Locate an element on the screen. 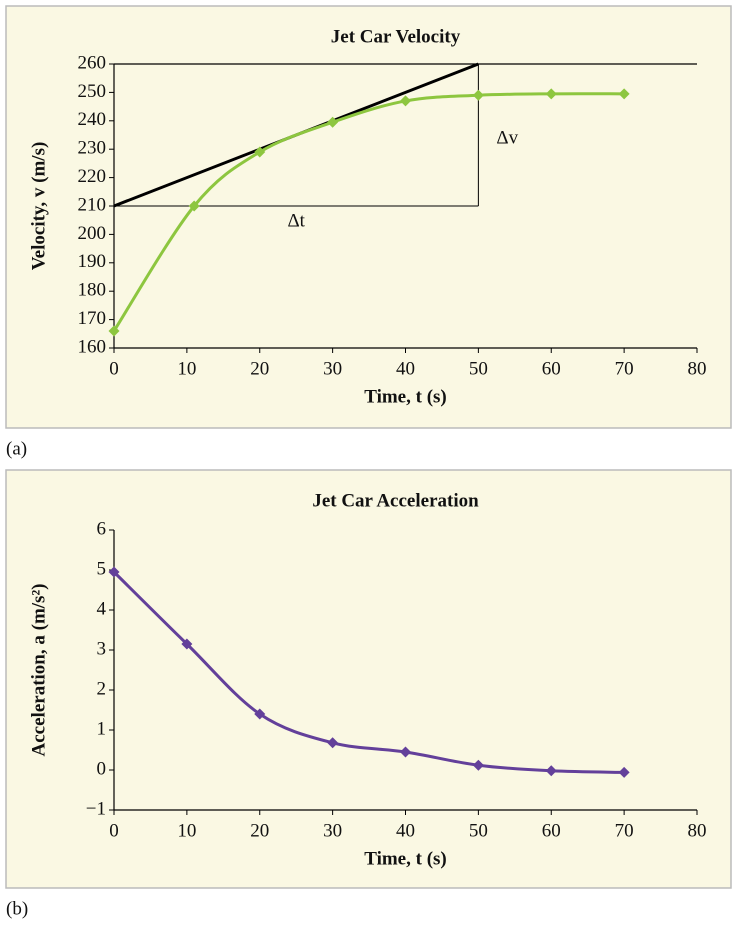 The width and height of the screenshot is (737, 934). y-tick-label: 180 is located at coordinates (92, 290).